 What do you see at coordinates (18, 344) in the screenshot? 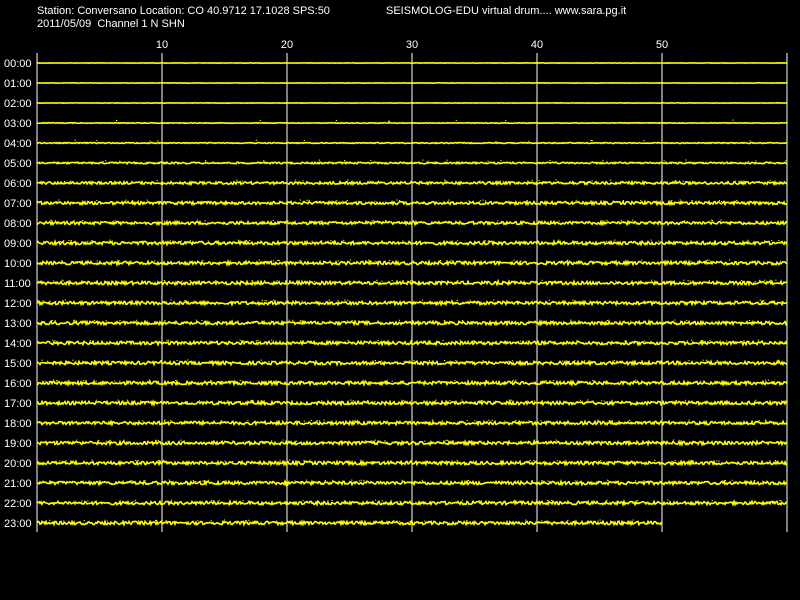
I see `hour-label: 14:00` at bounding box center [18, 344].